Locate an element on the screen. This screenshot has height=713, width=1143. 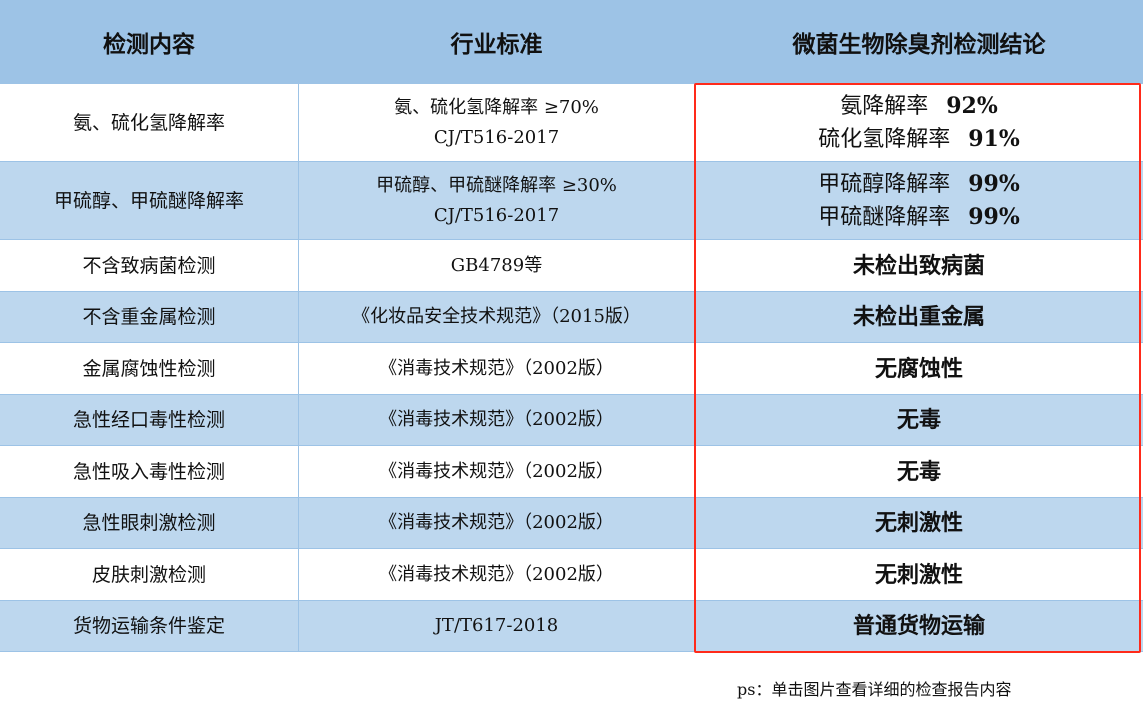
item-text: 急性眼刺激检测 is located at coordinates (149, 523).